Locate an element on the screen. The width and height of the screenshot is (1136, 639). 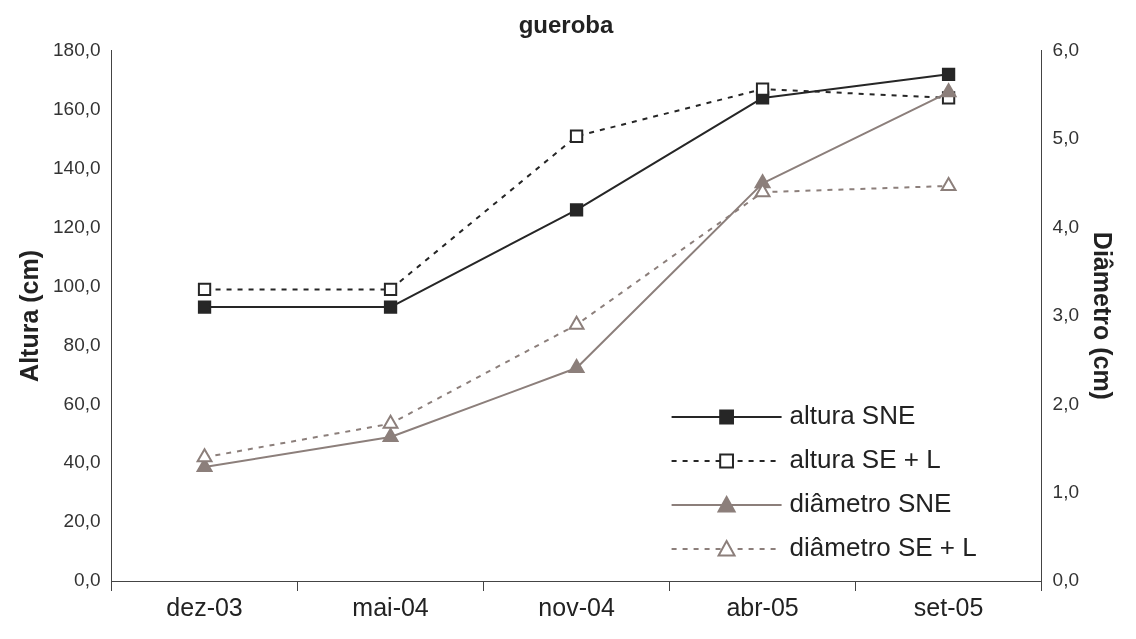
y-axis-title: Altura (cm) is located at coordinates (28, 315).